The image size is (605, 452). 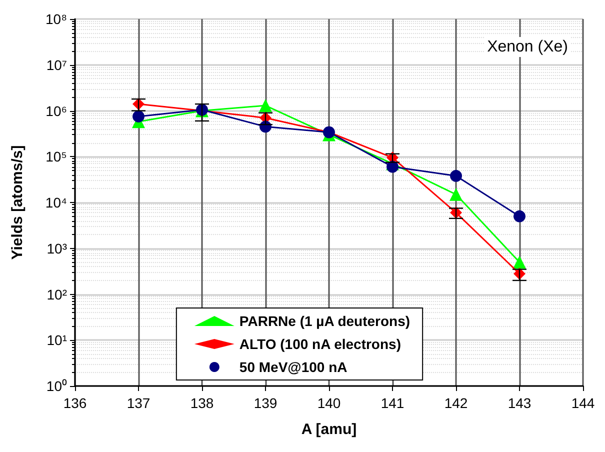 What do you see at coordinates (392, 403) in the screenshot?
I see `x-tick-label: 141` at bounding box center [392, 403].